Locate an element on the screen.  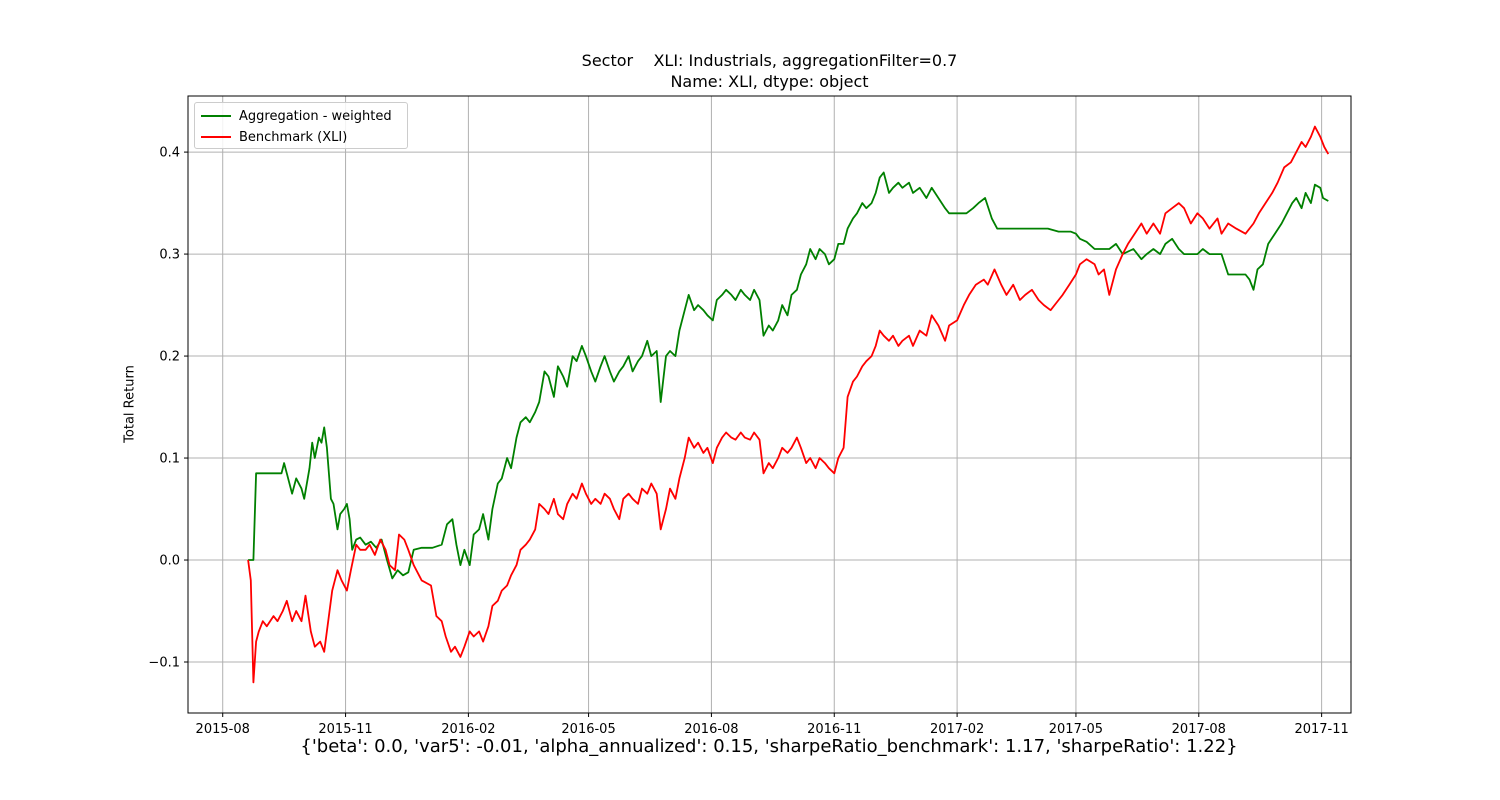
legend: Aggregation - weighted Benchmark (XLI) is located at coordinates (301, 125).